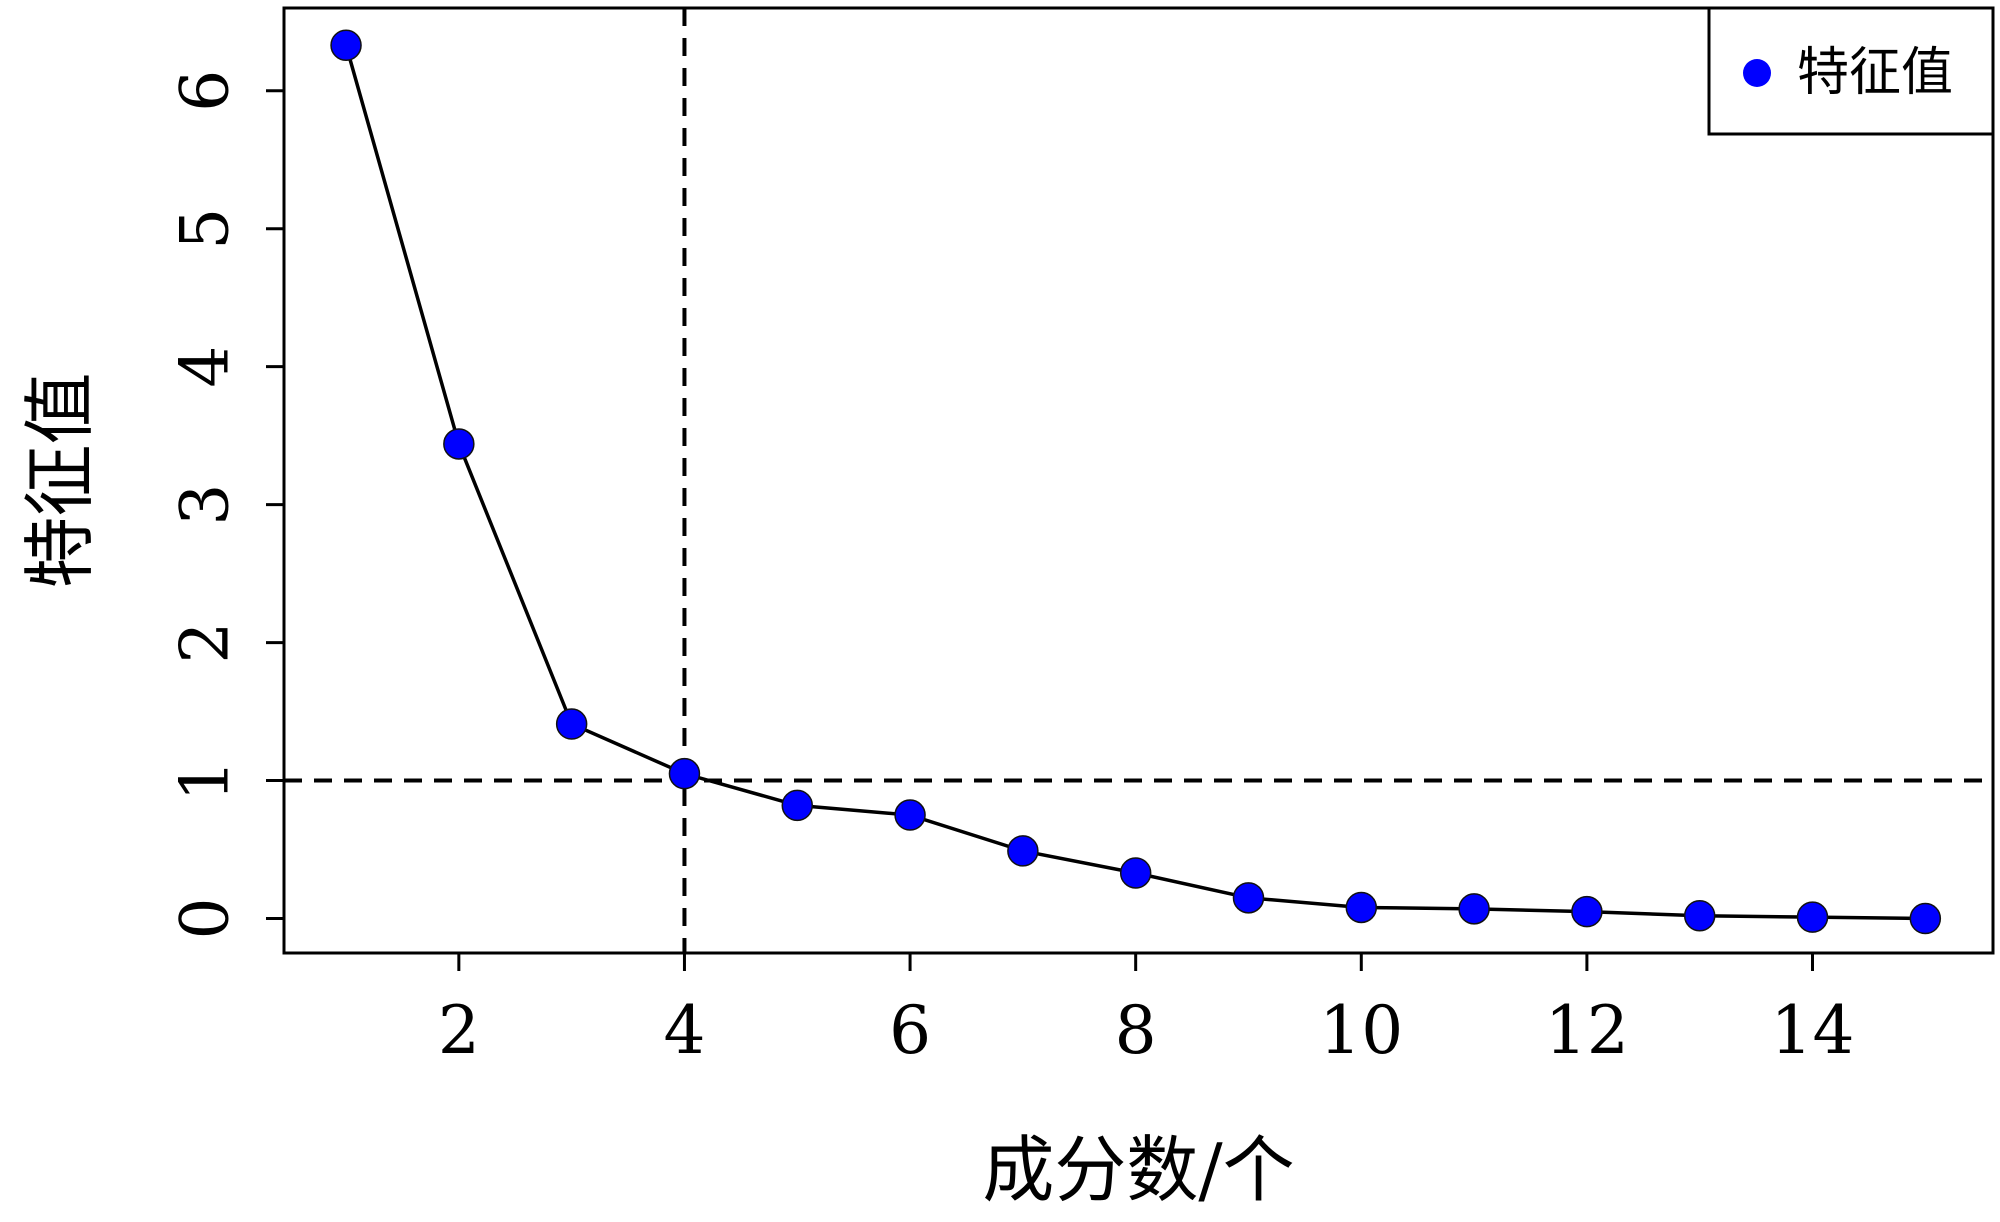 This screenshot has width=2000, height=1222. What do you see at coordinates (1757, 73) in the screenshot?
I see `legend-marker-icon` at bounding box center [1757, 73].